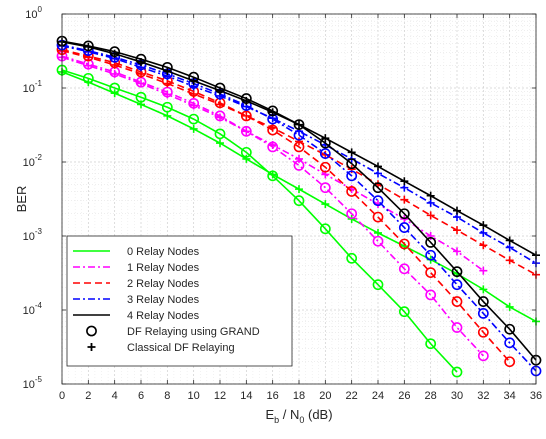 Image resolution: width=546 pixels, height=439 pixels. What do you see at coordinates (161, 348) in the screenshot?
I see `legend-marker-entry: Classical DF Relaying` at bounding box center [161, 348].